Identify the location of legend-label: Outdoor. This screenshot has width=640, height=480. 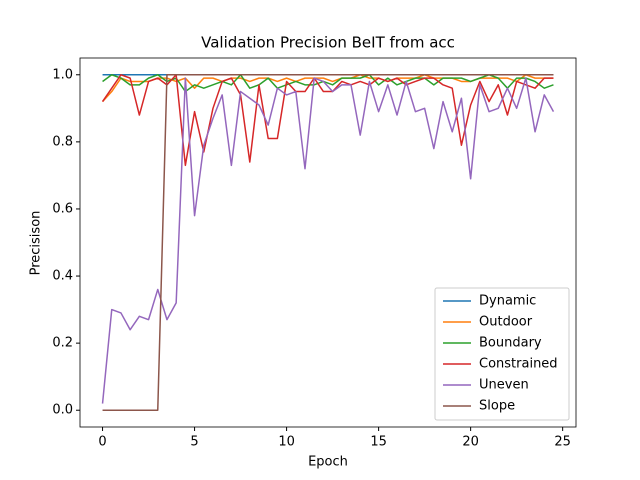
(506, 322).